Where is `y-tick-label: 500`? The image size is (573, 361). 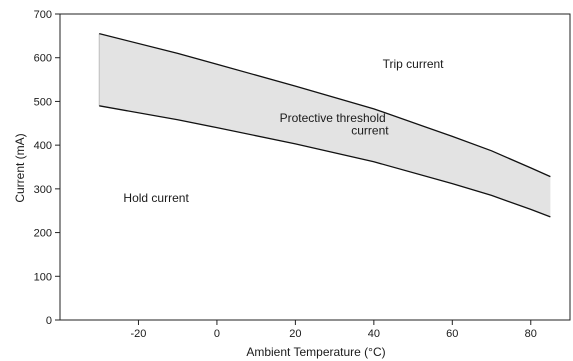
y-tick-label: 500 is located at coordinates (43, 102).